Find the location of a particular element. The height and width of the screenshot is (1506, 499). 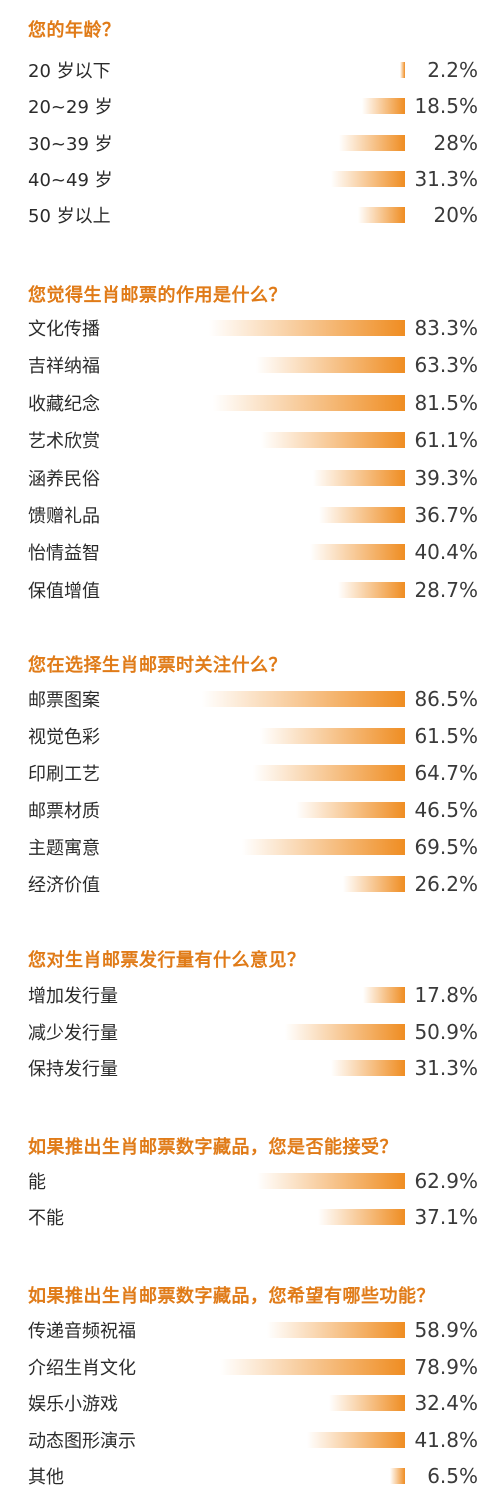

category-label: 增加发行量 is located at coordinates (73, 996).